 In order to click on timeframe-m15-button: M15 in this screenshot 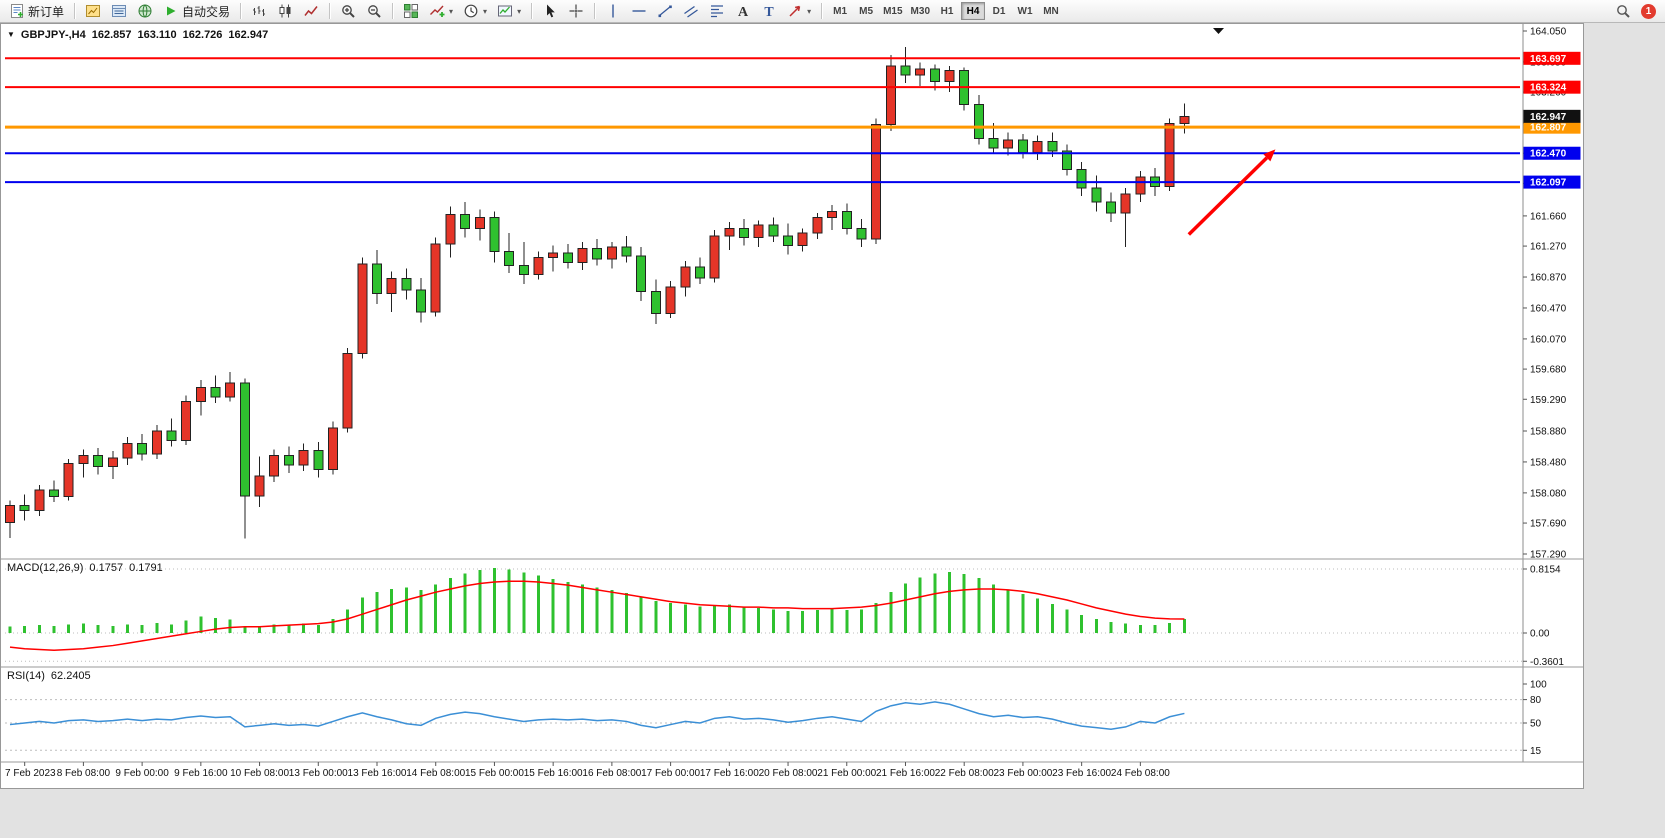, I will do `click(893, 11)`.